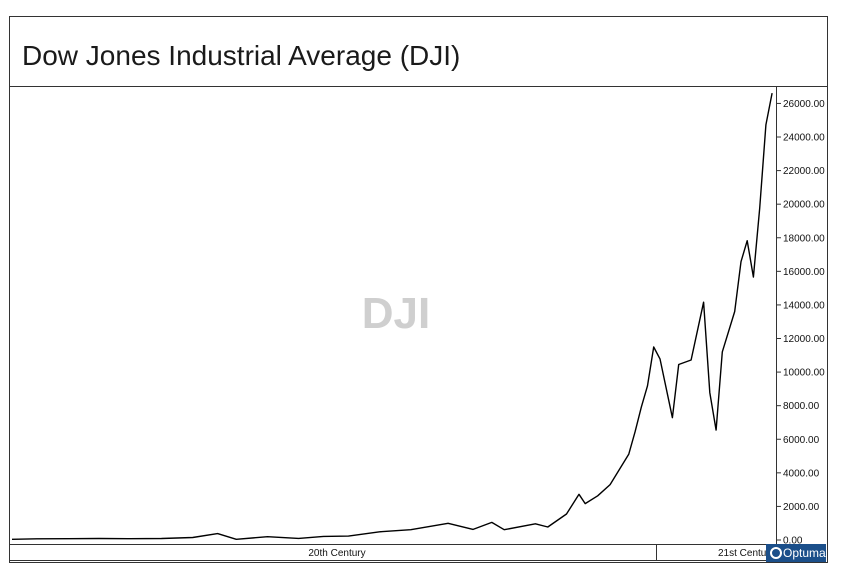 Image resolution: width=842 pixels, height=564 pixels. I want to click on y-tick-label: 24000.00, so click(804, 138).